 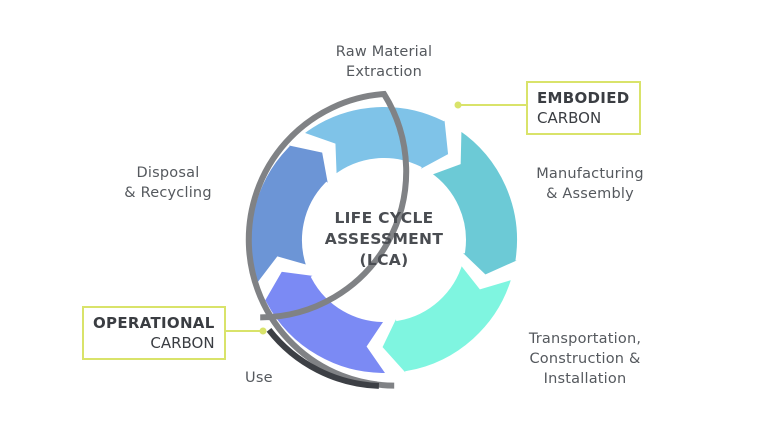 I want to click on label-line: & Recycling, so click(x=168, y=193).